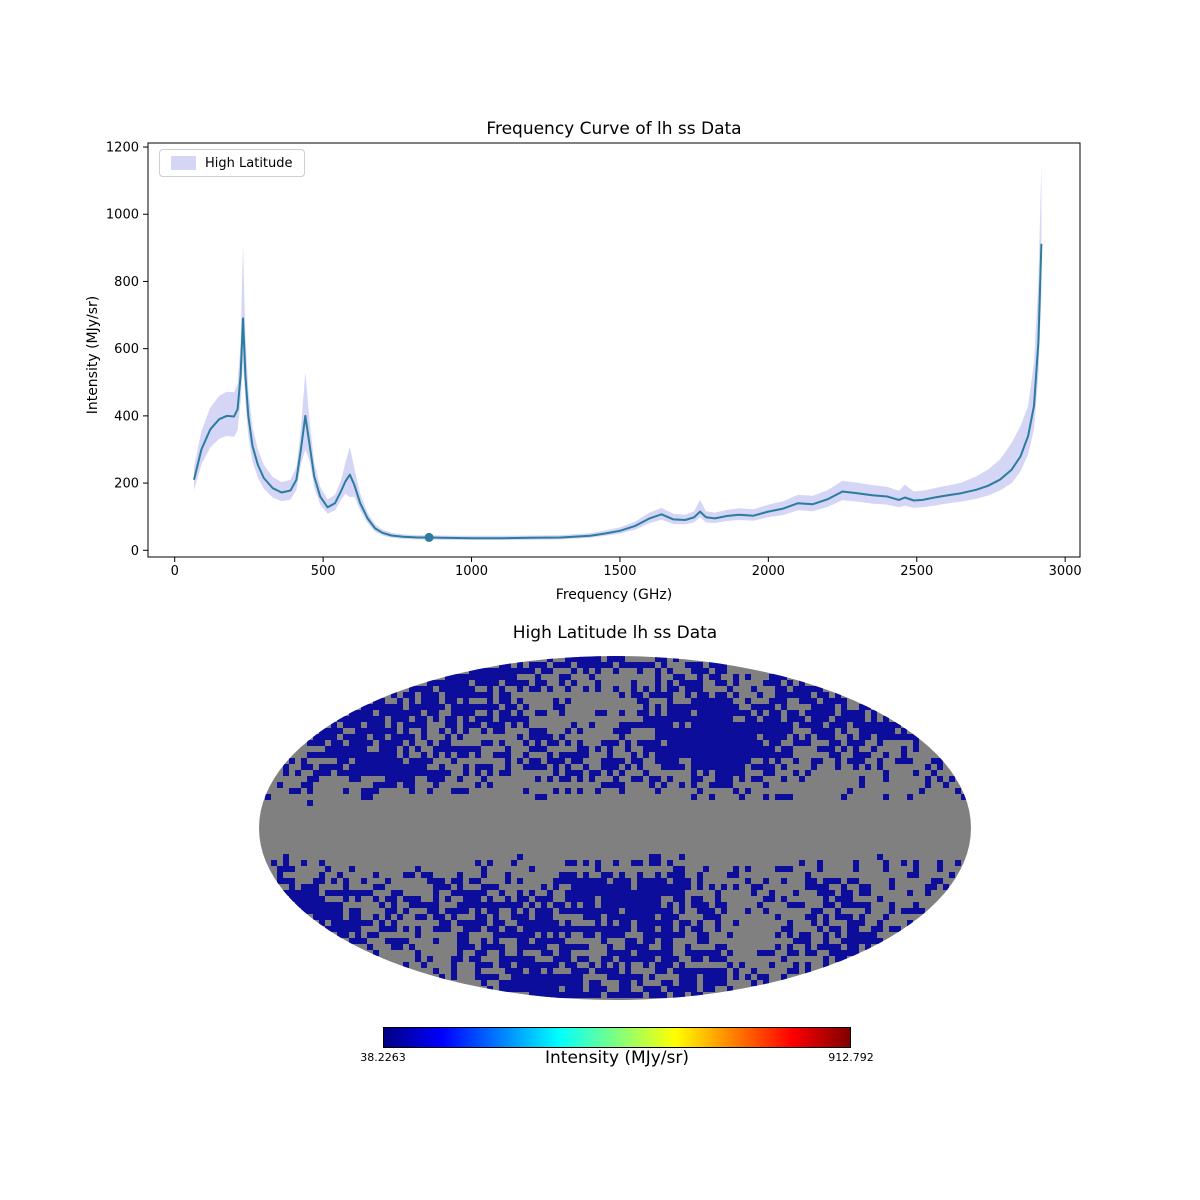  I want to click on y-axis-label: Intensity (MJy/sr), so click(93, 355).